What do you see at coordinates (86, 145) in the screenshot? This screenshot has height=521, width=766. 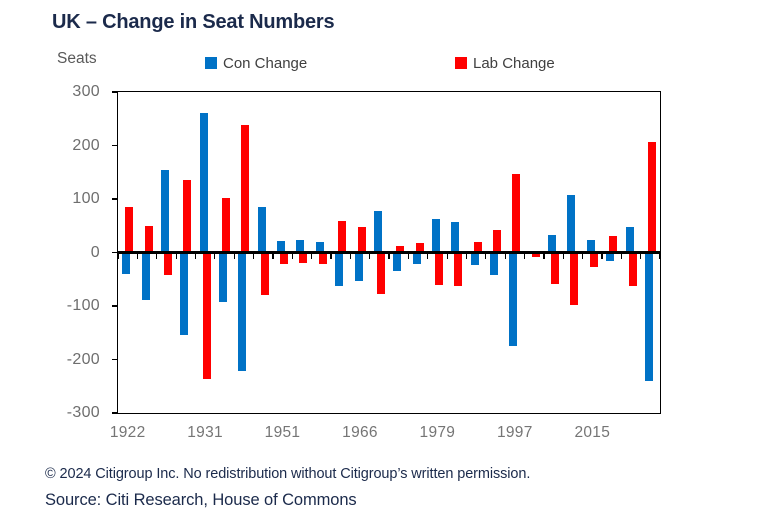 I see `y-axis-tick-label: 200` at bounding box center [86, 145].